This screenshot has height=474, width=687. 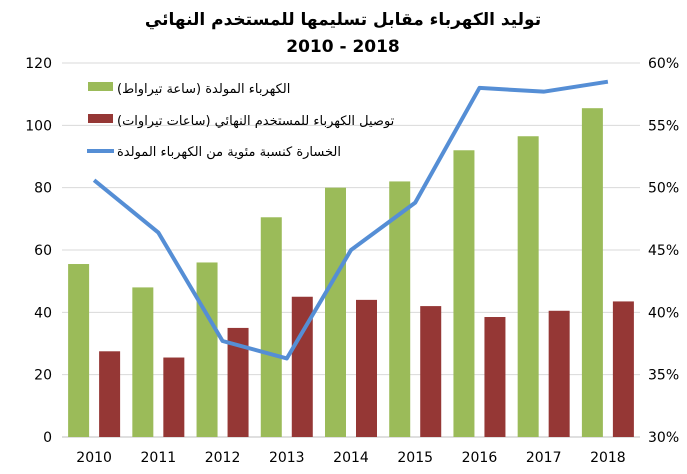 I want to click on x-tick-label: 2012, so click(x=223, y=458).